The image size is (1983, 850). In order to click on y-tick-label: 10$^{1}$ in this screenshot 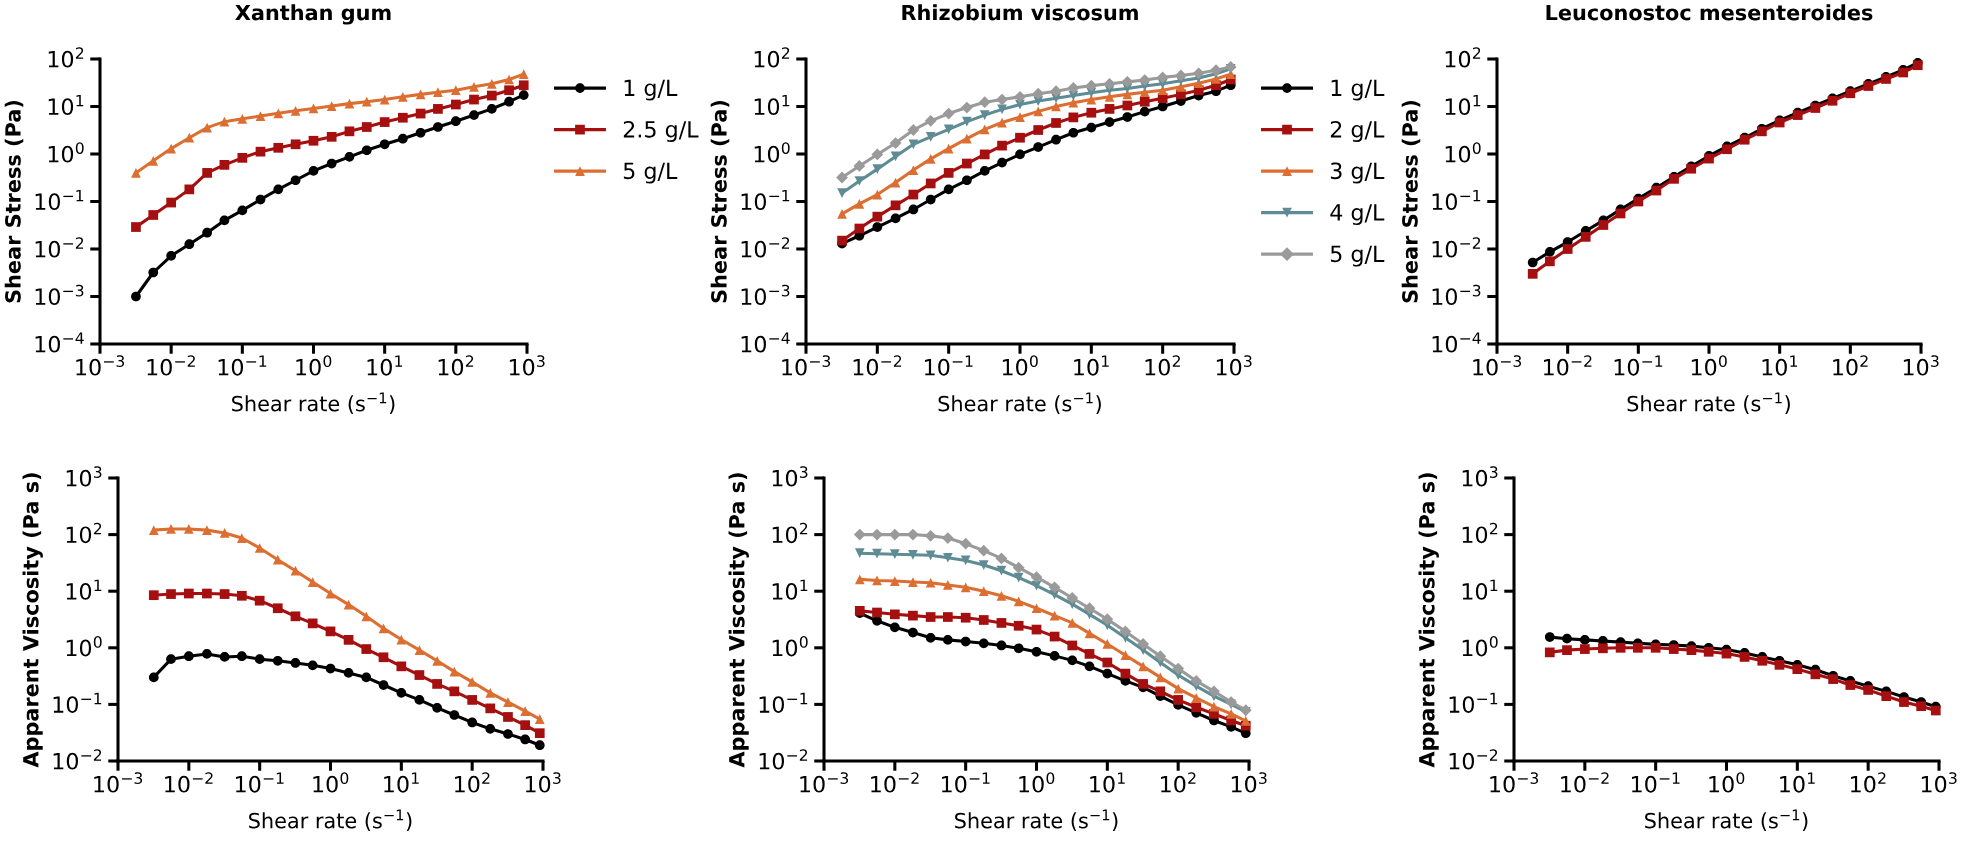, I will do `click(1480, 589)`.